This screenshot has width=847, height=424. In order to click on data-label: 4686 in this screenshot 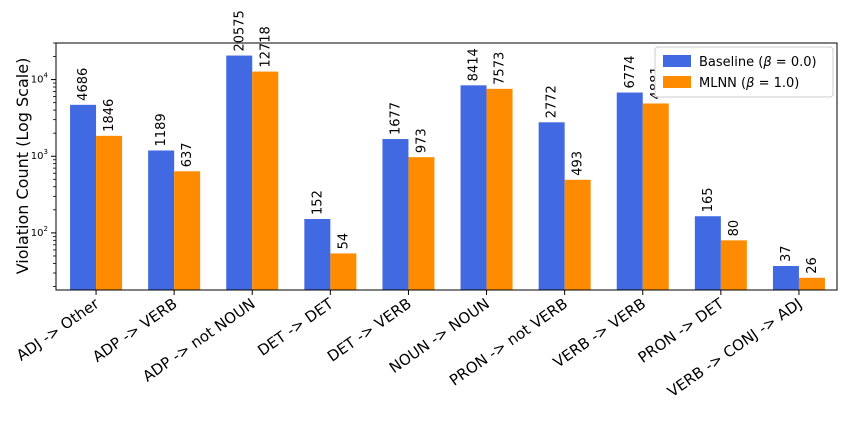, I will do `click(83, 84)`.